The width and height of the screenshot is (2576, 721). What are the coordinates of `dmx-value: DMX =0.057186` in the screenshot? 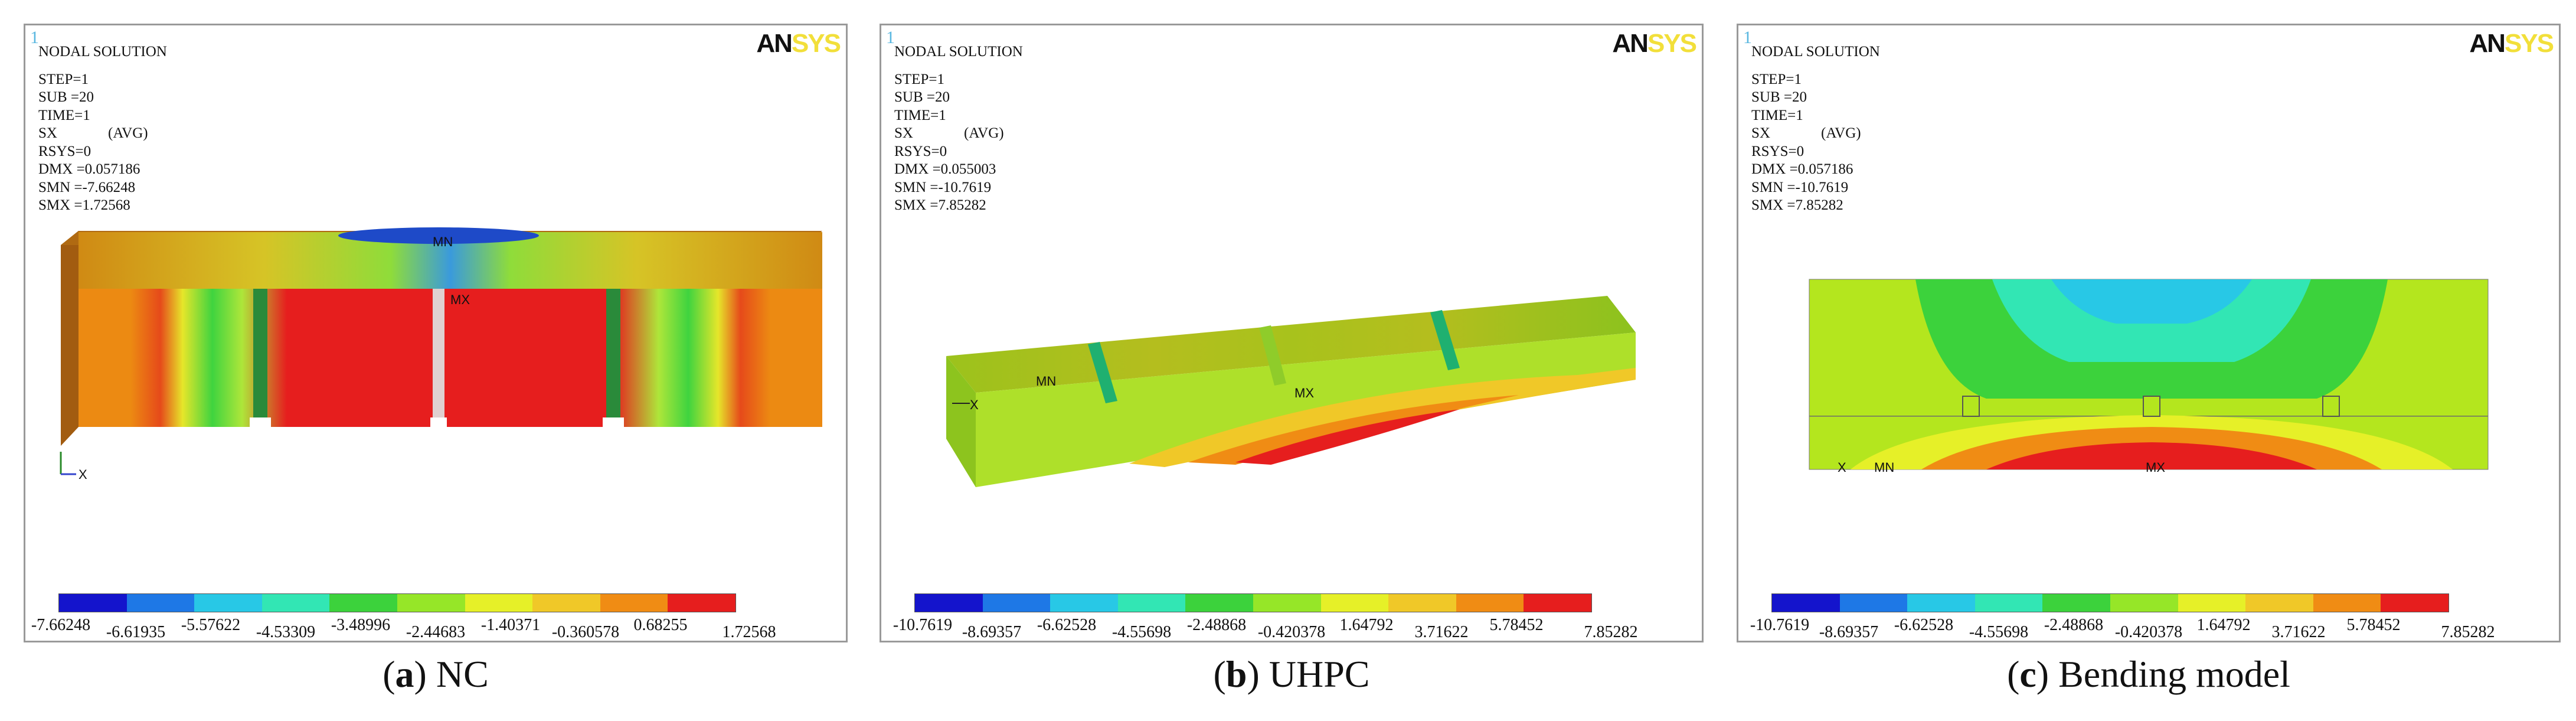 It's located at (1802, 169).